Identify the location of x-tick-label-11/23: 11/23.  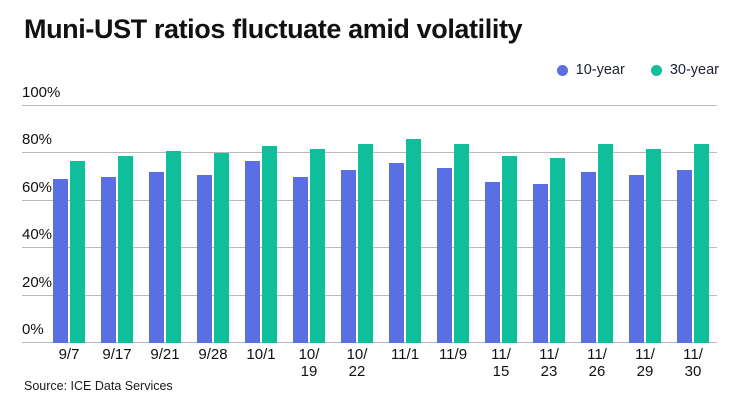
(549, 363).